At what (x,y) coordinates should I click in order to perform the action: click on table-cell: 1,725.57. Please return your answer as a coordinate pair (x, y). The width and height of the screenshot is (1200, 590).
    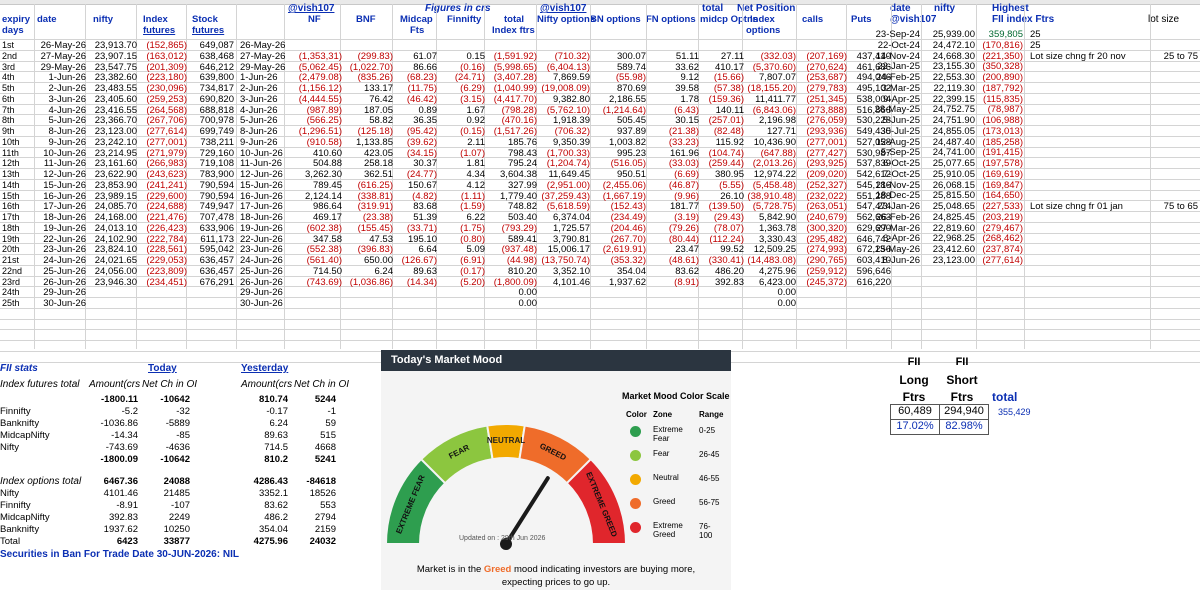
    Looking at the image, I should click on (571, 228).